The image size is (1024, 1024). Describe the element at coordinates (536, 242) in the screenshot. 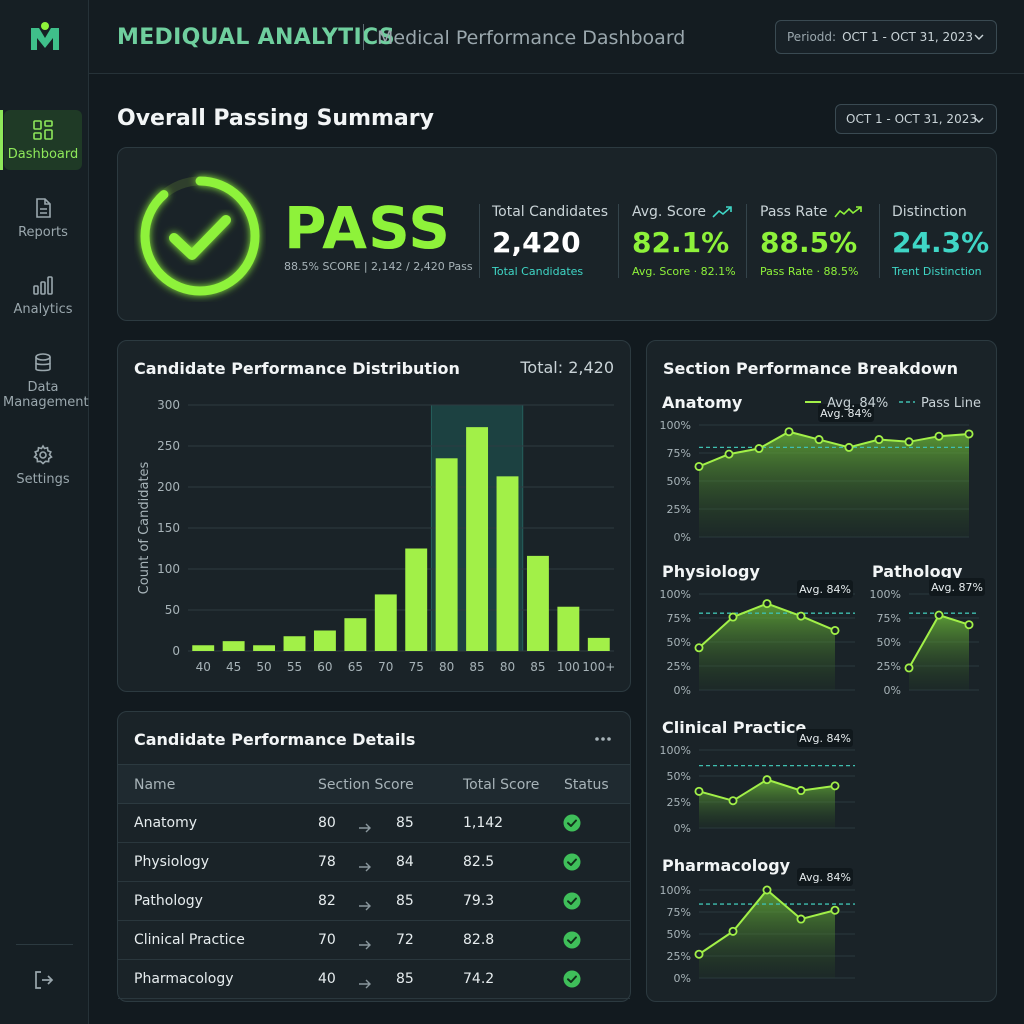

I see `stat-value: 2,420` at that location.